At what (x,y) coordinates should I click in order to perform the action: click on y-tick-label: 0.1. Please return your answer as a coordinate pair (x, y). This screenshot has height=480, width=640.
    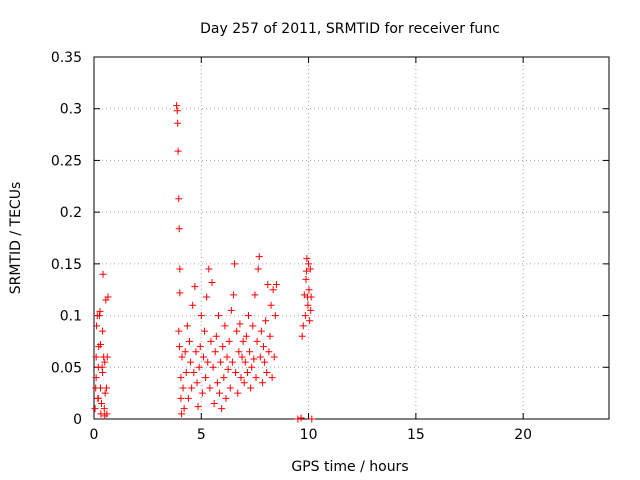
    Looking at the image, I should click on (71, 317).